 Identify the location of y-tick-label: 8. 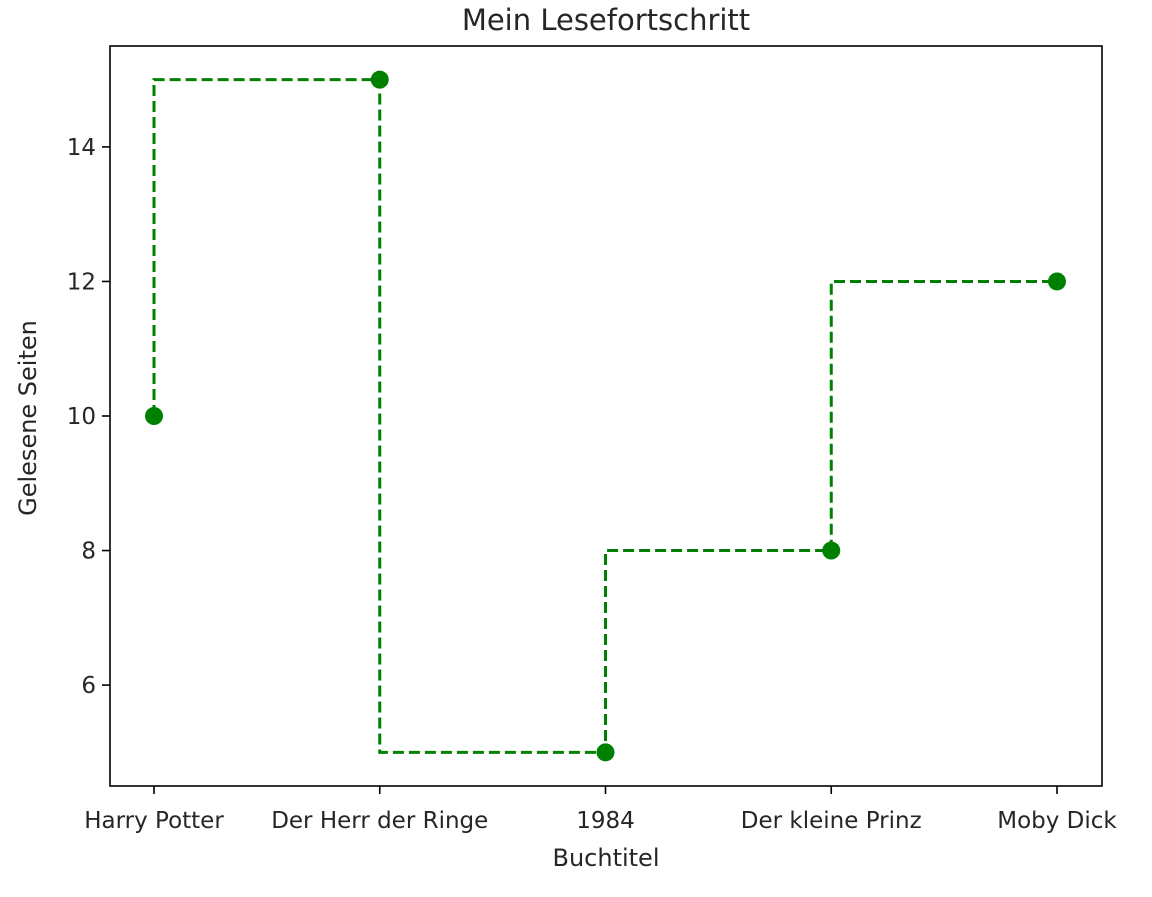
(88, 552).